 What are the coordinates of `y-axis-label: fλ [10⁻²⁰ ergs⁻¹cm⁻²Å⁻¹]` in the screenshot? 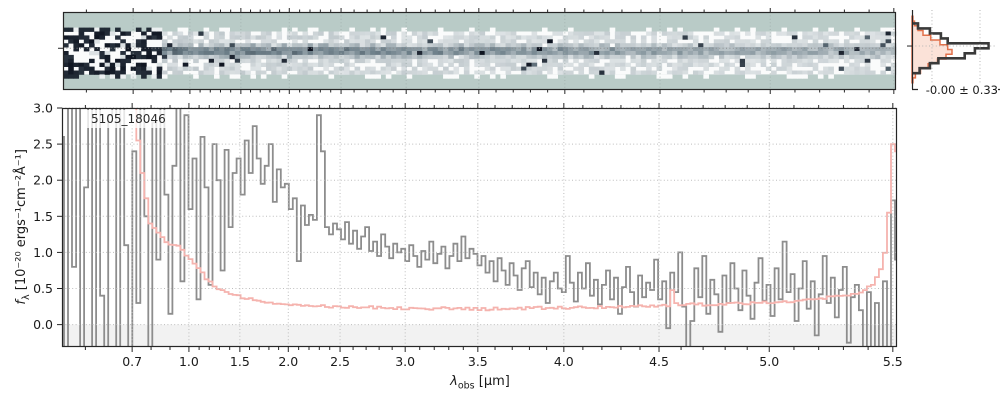 It's located at (23, 227).